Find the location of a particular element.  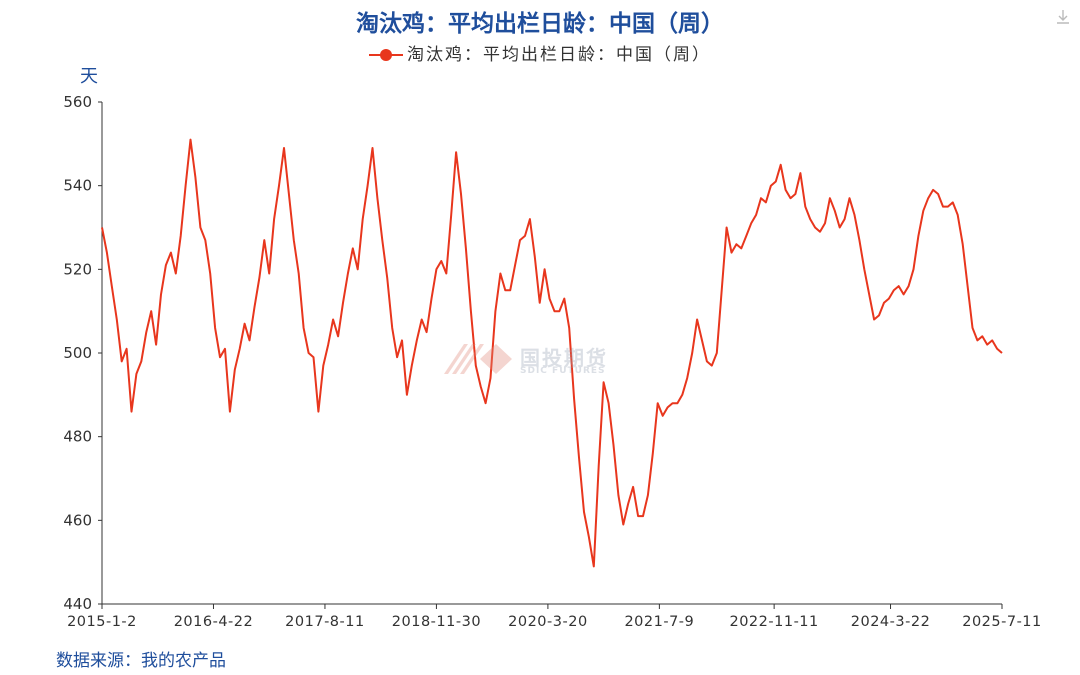

x-tick-label: 2015-1-2 is located at coordinates (102, 622).